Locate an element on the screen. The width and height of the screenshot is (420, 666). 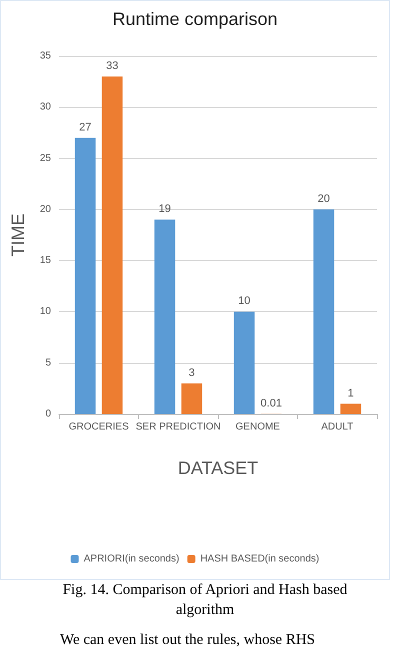
data-label: 0.01 is located at coordinates (271, 403).